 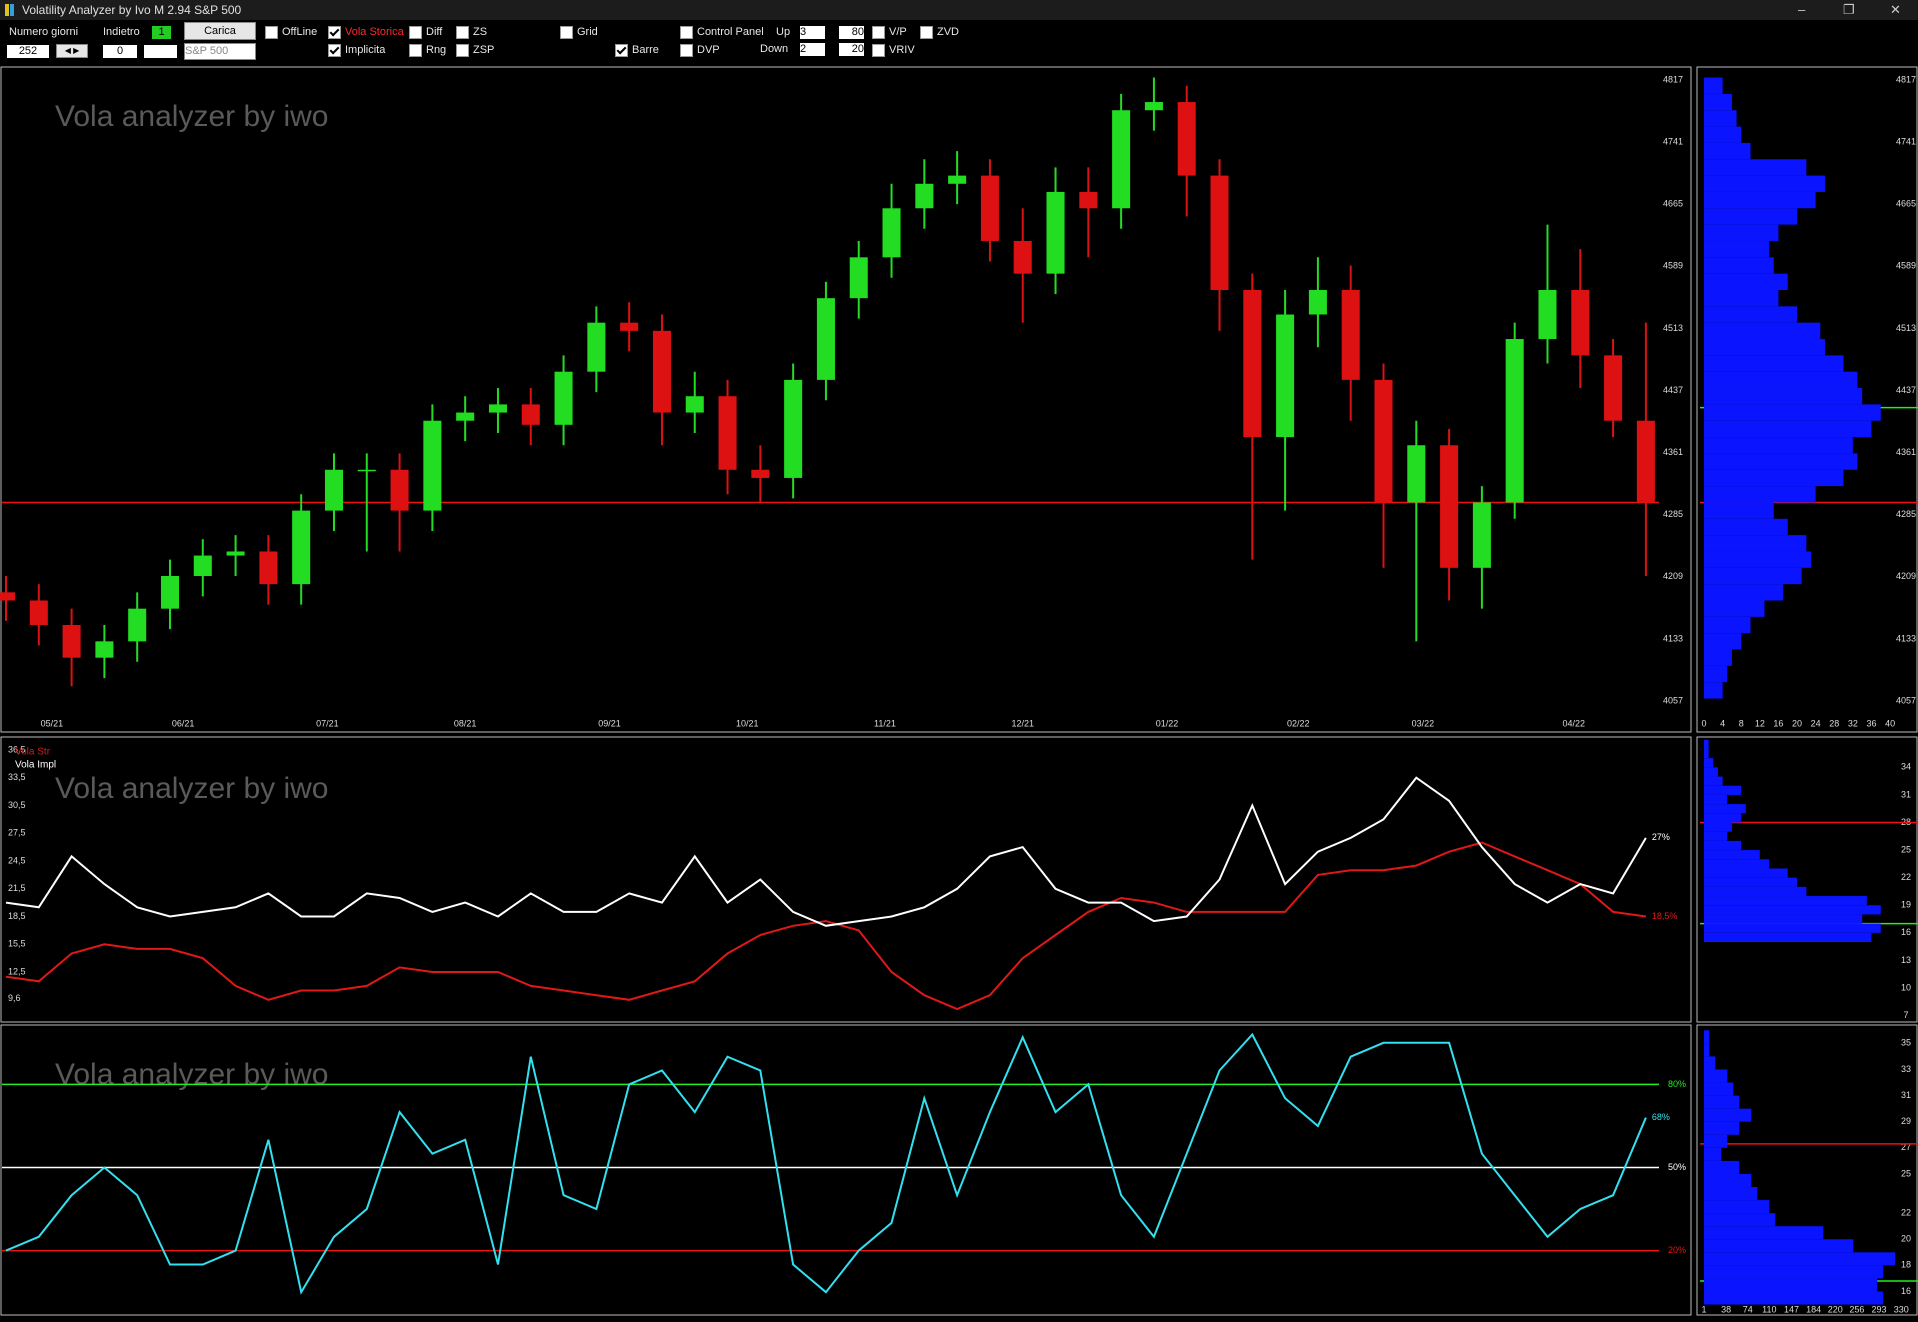 I want to click on y-tick-label: 19, so click(x=1906, y=905).